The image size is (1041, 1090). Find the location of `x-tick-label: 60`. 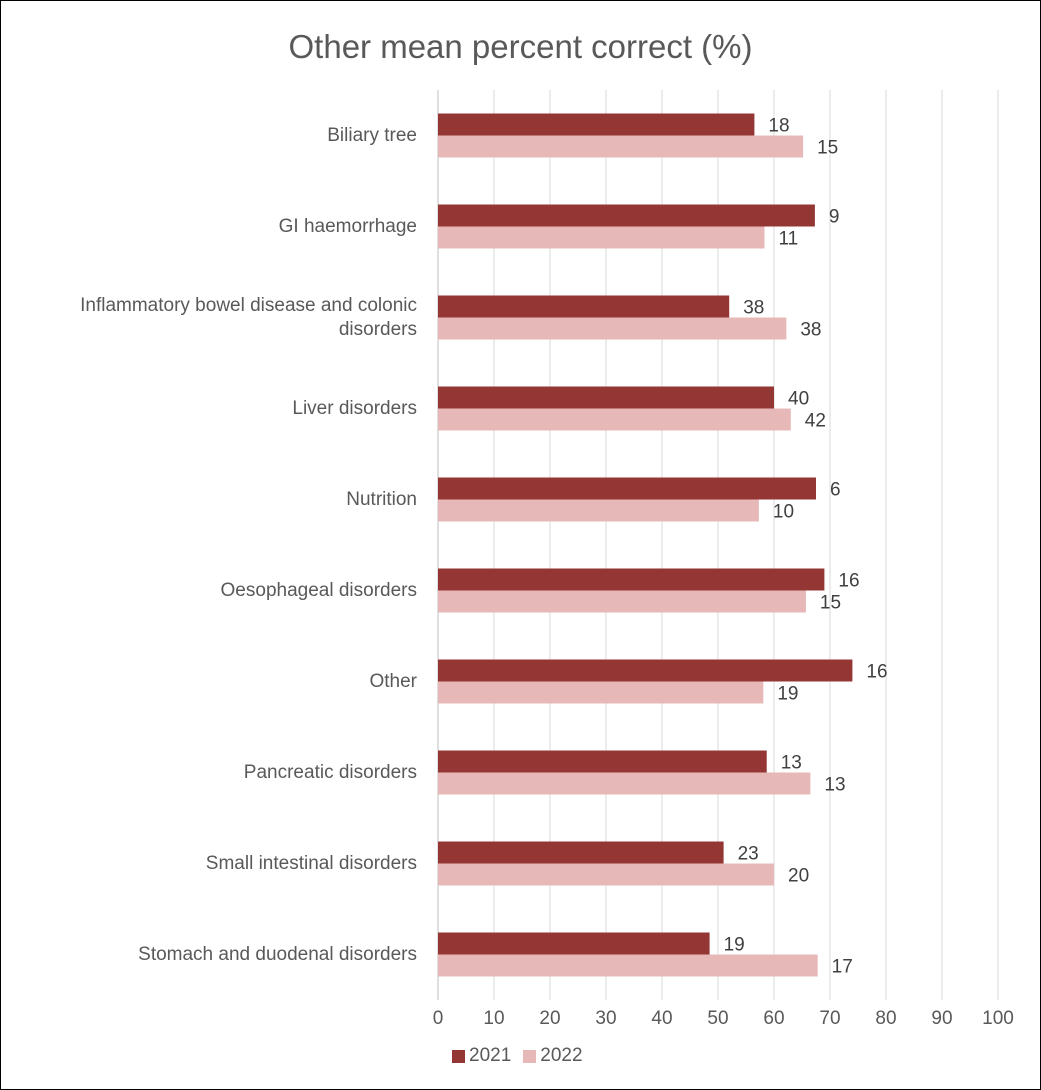

x-tick-label: 60 is located at coordinates (773, 1018).